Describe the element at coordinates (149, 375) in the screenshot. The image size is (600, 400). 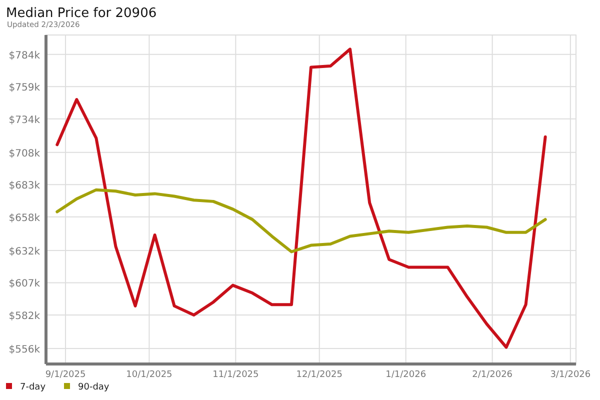
I see `x-tick-label: 10/1/2025` at that location.